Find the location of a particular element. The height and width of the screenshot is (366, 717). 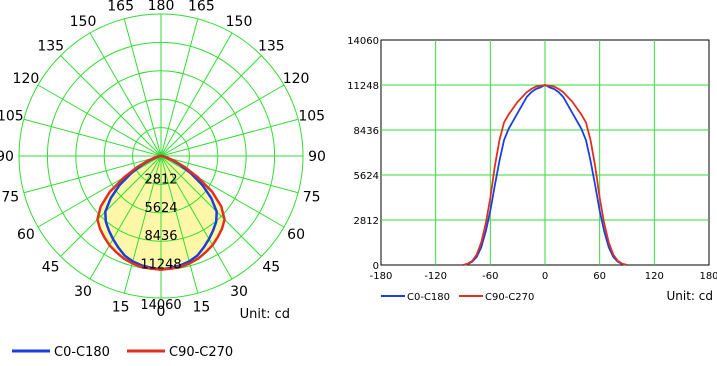

polar-angle-label-right: 105 is located at coordinates (311, 117).